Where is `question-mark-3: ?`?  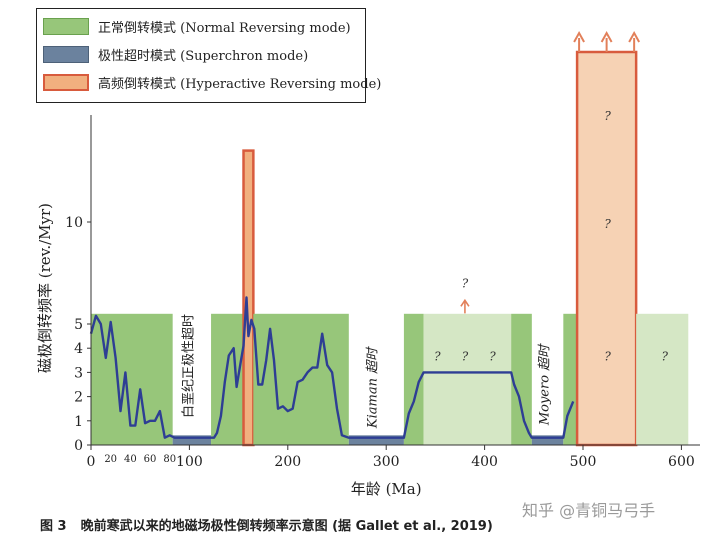 question-mark-3: ? is located at coordinates (465, 283).